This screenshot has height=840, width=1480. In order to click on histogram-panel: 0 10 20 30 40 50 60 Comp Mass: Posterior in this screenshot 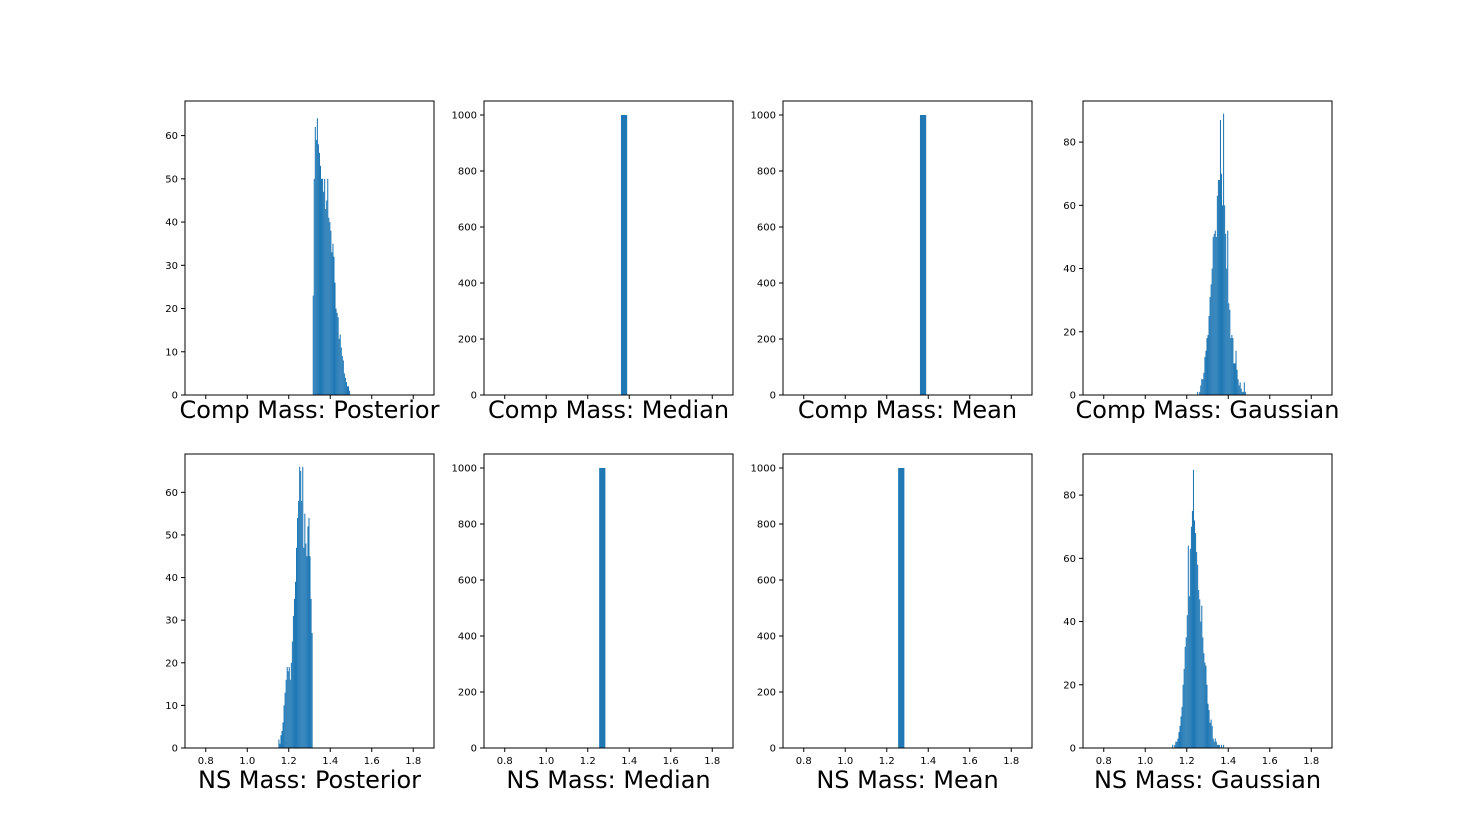, I will do `click(302, 262)`.